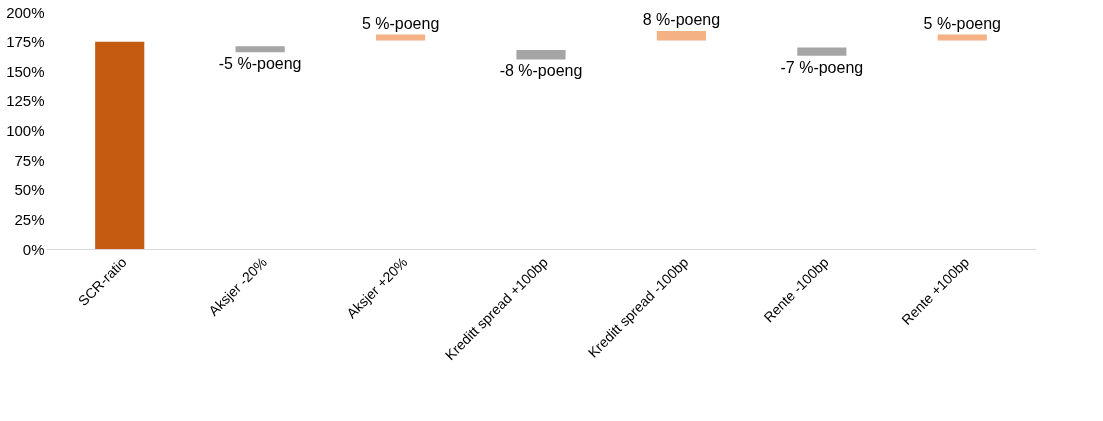  Describe the element at coordinates (25, 42) in the screenshot. I see `y-tick-label: 175%` at that location.